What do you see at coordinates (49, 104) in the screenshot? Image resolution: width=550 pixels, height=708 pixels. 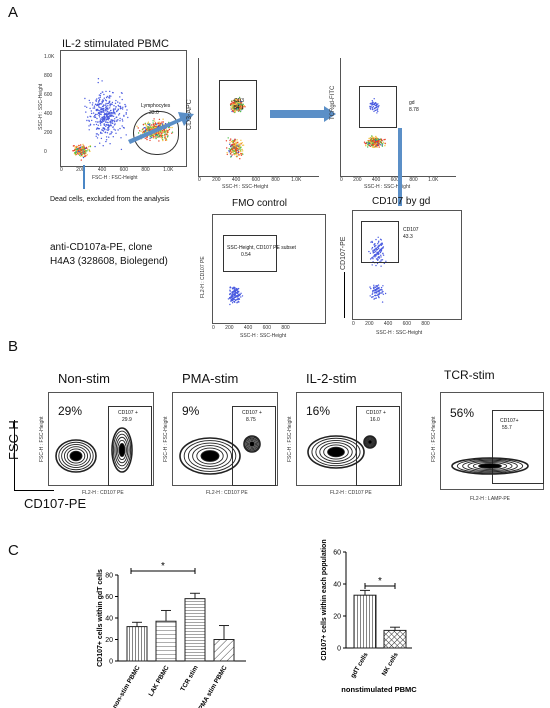 I see `a-ticks-y1: 1.0K 800 600 400 200 0` at bounding box center [49, 104].